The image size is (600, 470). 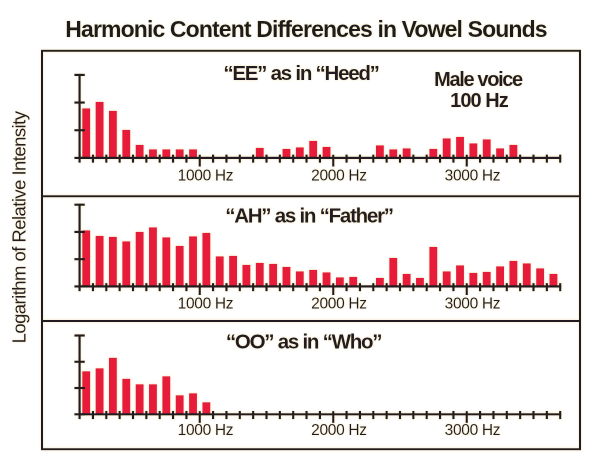 I want to click on svg-text: “EE” as in “Heed”, so click(x=300, y=73).